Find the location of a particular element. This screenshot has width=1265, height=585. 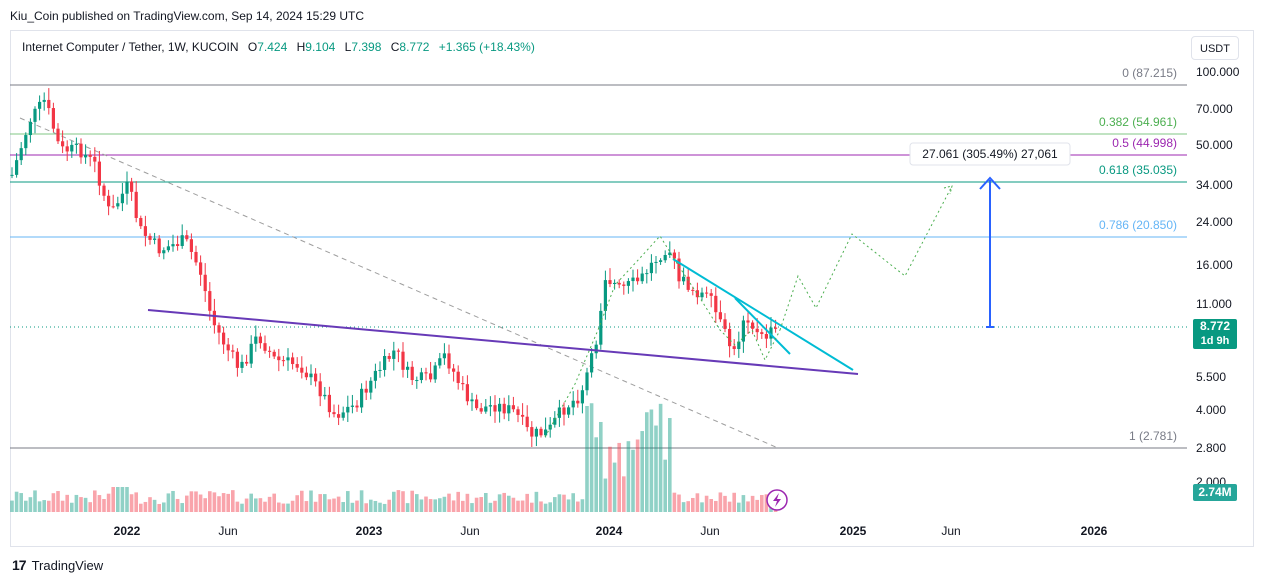

footer: 17 TradingView is located at coordinates (57, 565).